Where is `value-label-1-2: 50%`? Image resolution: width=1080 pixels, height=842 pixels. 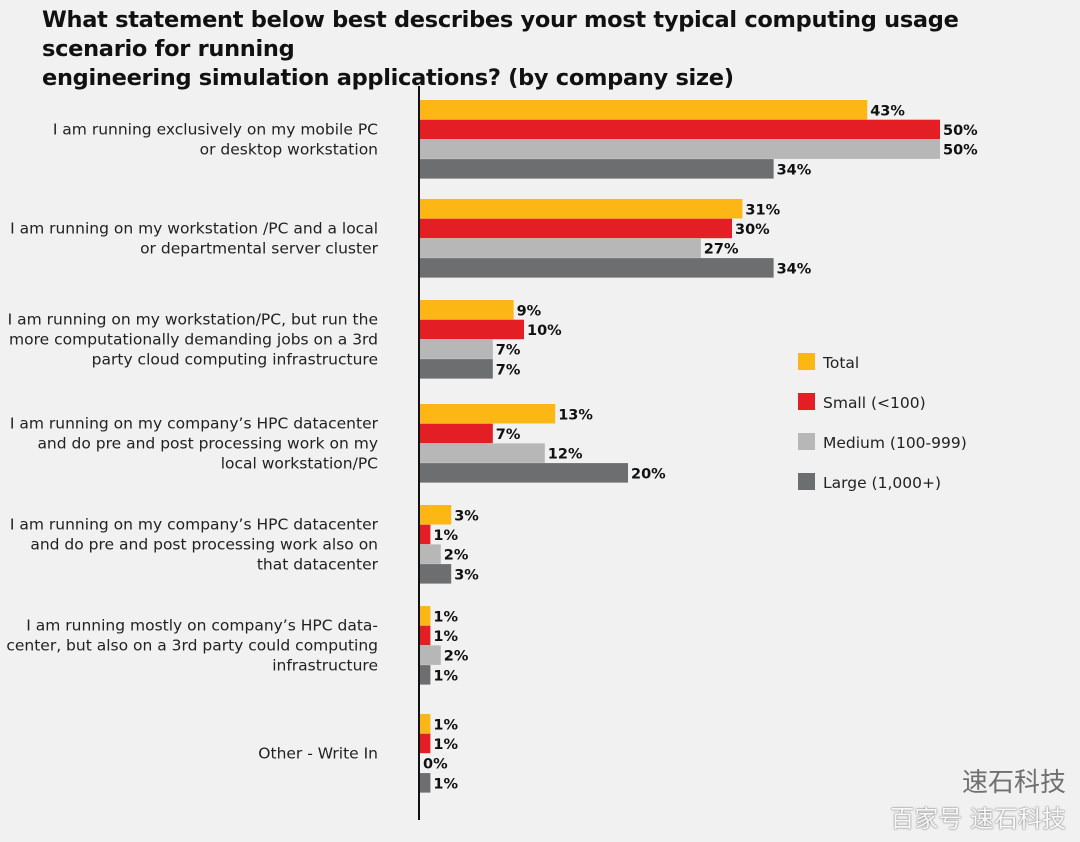 value-label-1-2: 50% is located at coordinates (960, 131).